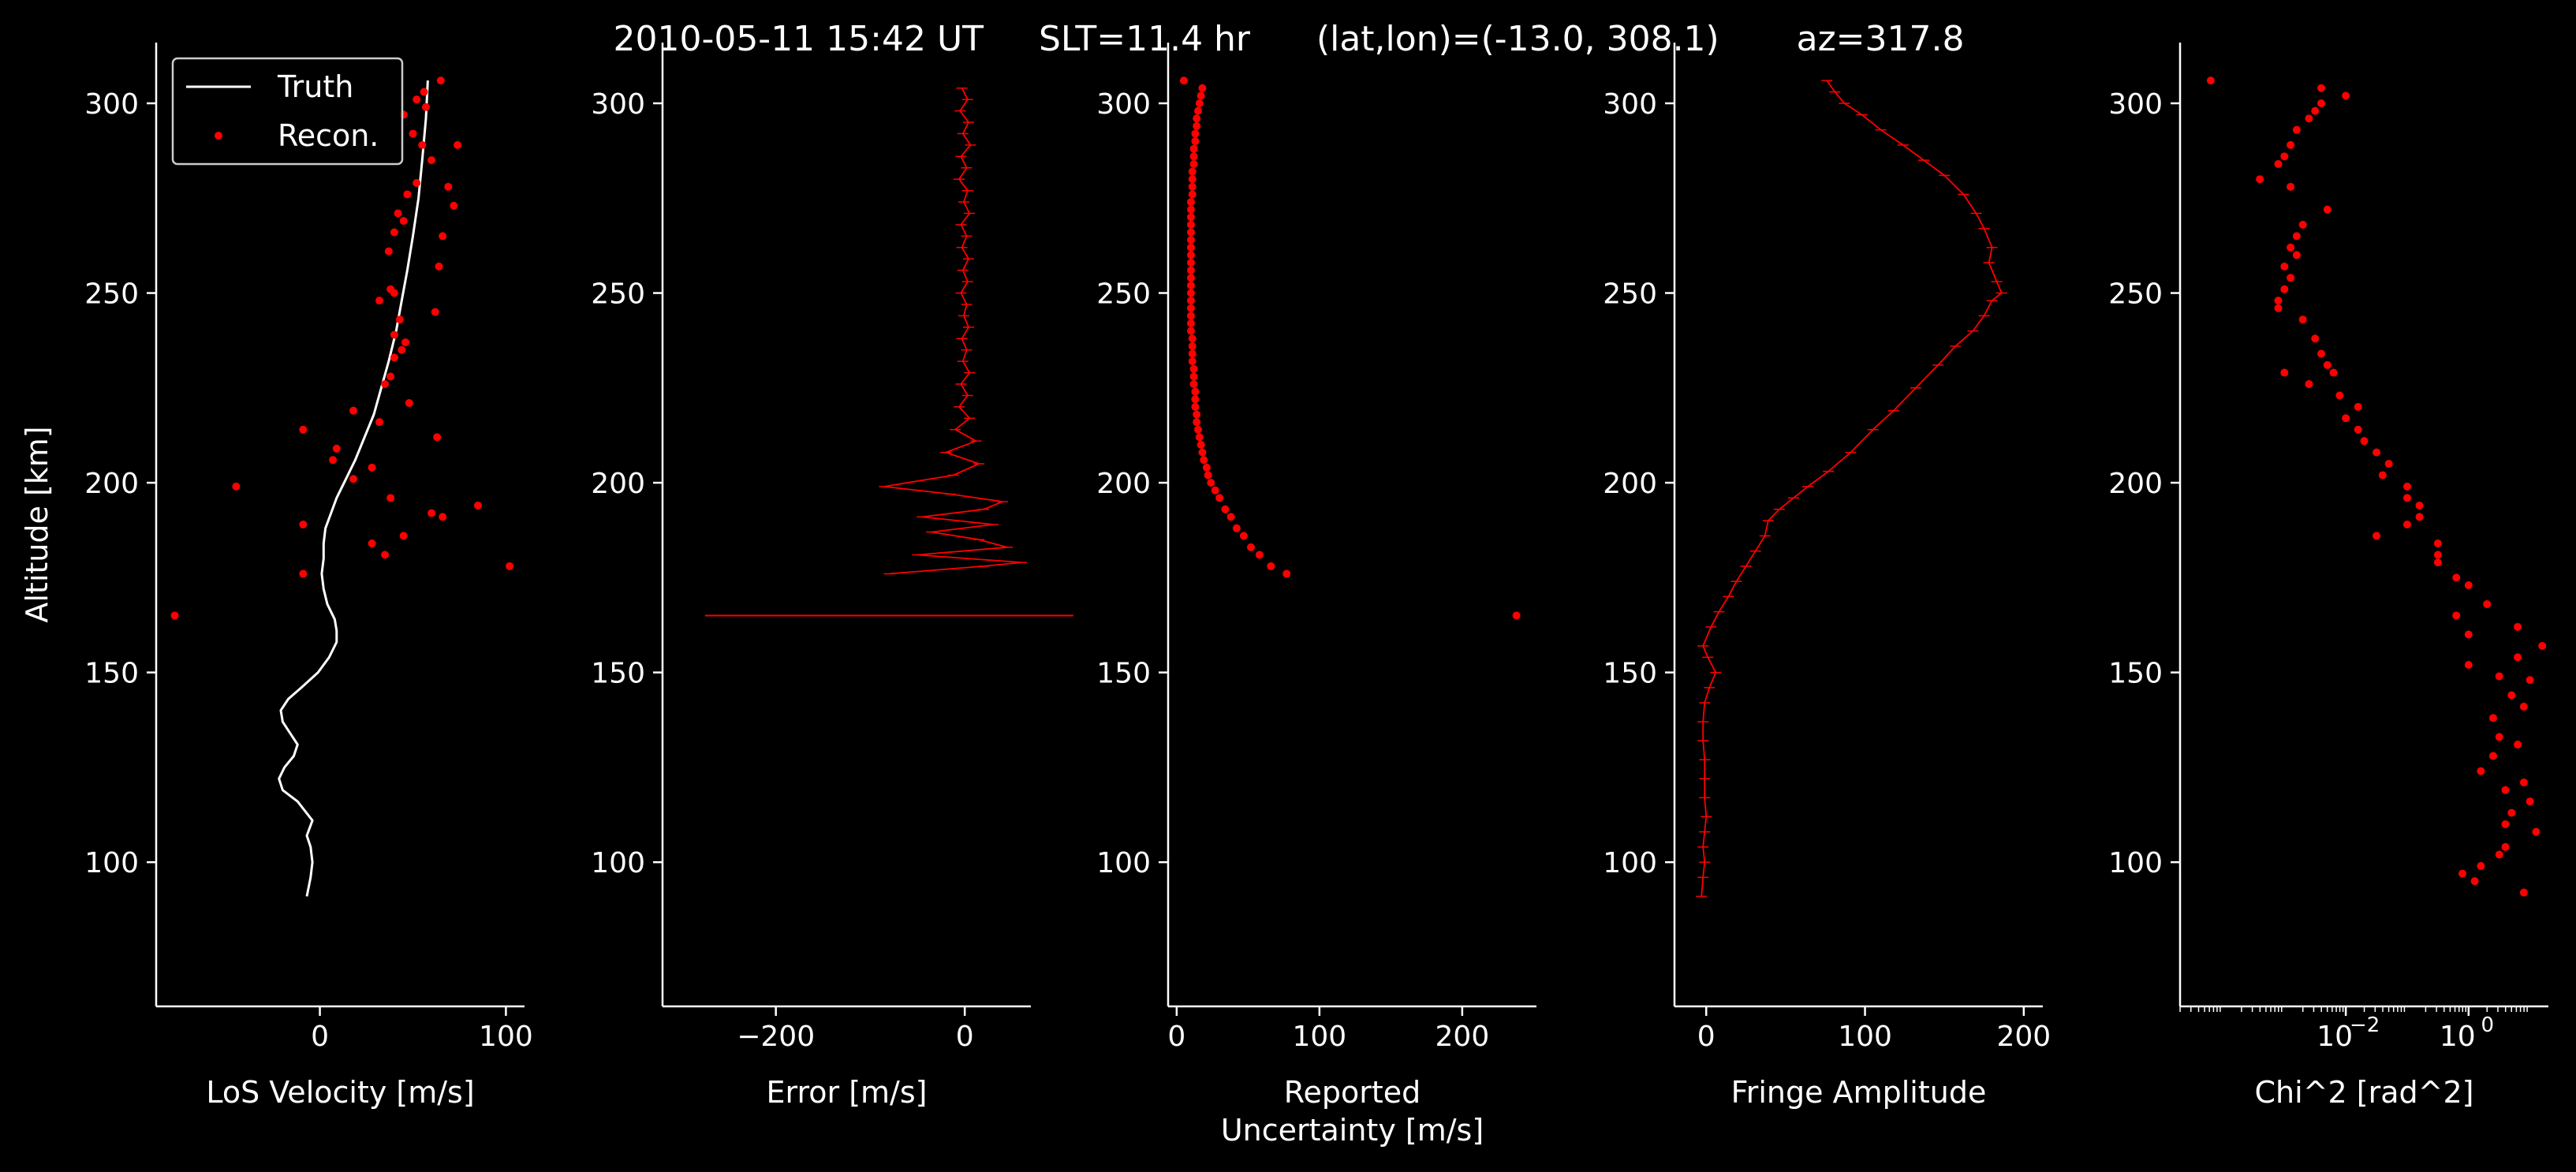 This screenshot has width=2576, height=1172. I want to click on x-tick-label: −200, so click(776, 1037).